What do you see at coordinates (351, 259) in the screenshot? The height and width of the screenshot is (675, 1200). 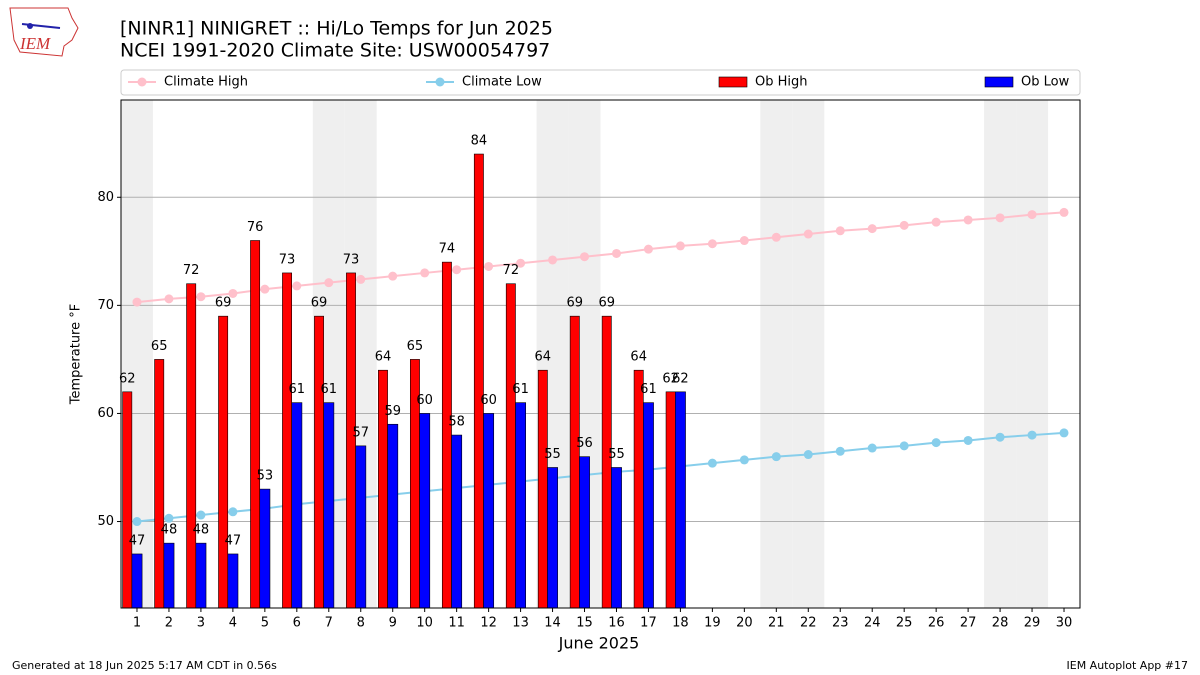 I see `data-label: 73` at bounding box center [351, 259].